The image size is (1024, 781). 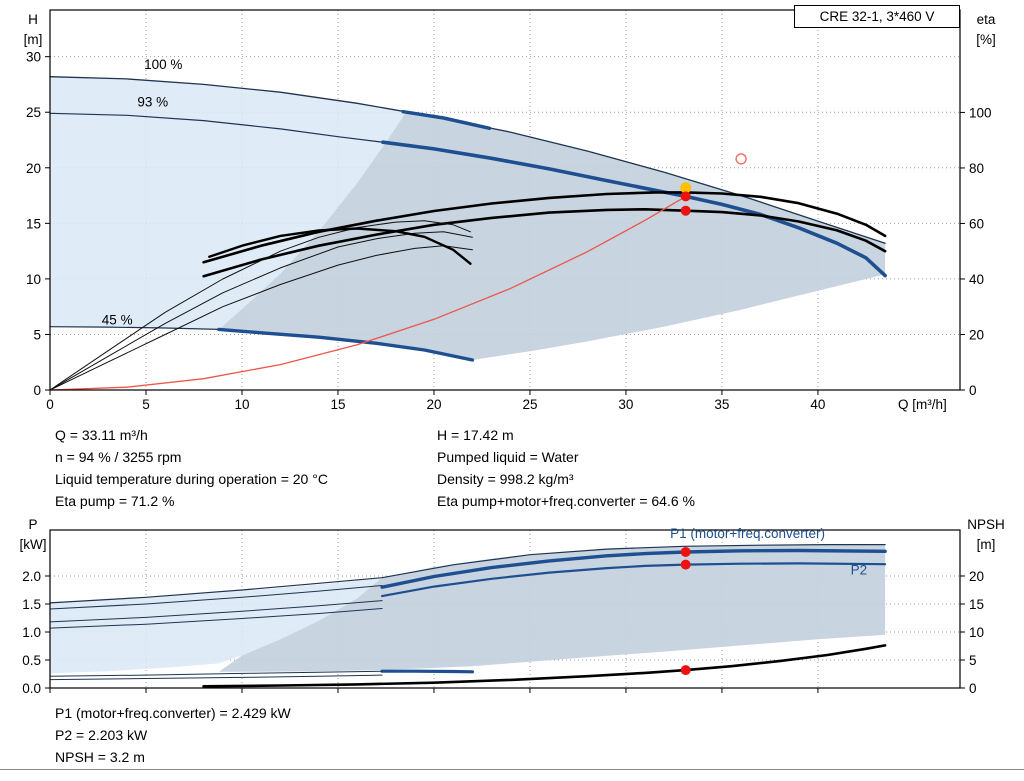 I want to click on p1-100-curve, so click(x=467, y=573).